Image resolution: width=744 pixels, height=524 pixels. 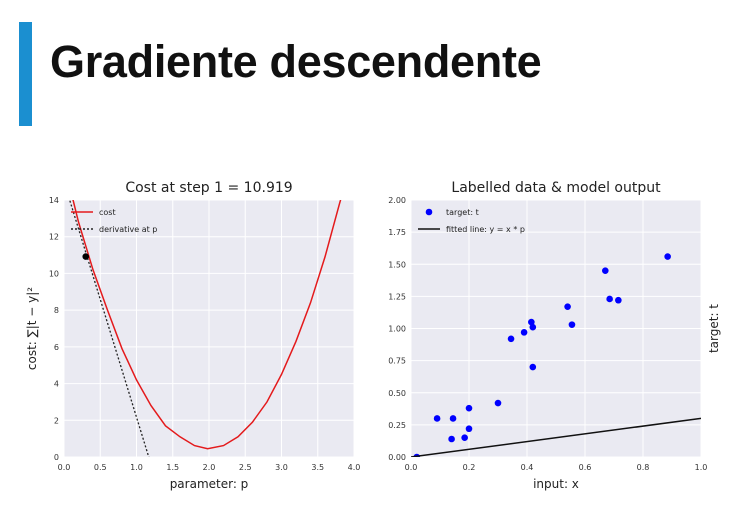 I want to click on chart-title: Cost at step 1 = 10.919, so click(x=208, y=188).